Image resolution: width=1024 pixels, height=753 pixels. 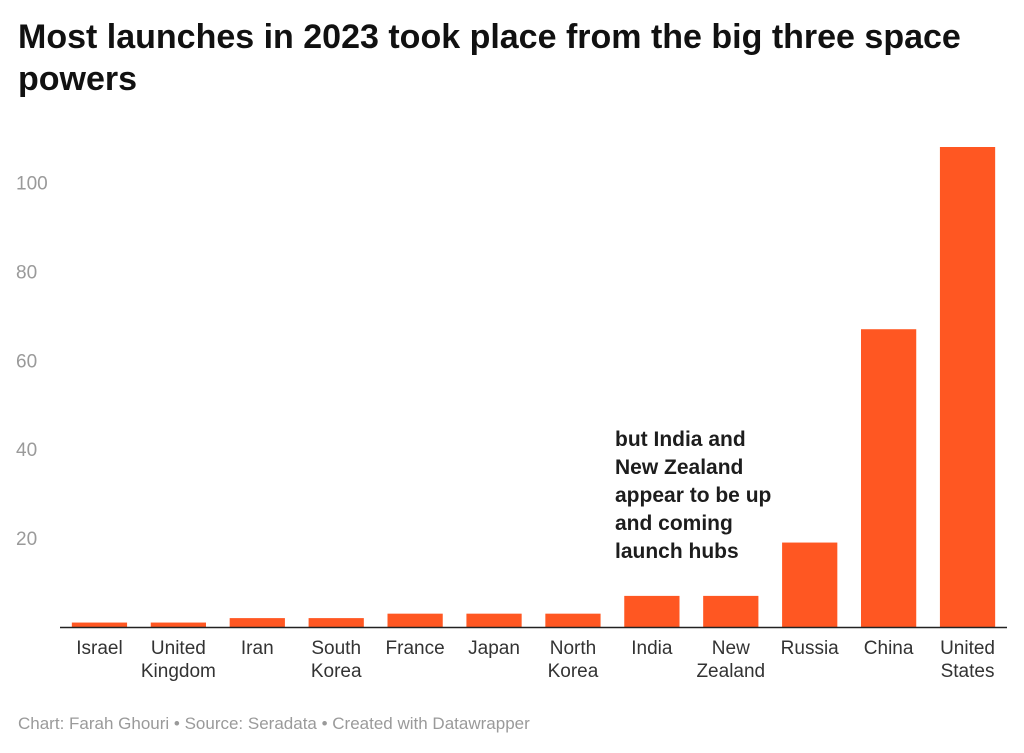 What do you see at coordinates (652, 648) in the screenshot?
I see `x-tick-label: India` at bounding box center [652, 648].